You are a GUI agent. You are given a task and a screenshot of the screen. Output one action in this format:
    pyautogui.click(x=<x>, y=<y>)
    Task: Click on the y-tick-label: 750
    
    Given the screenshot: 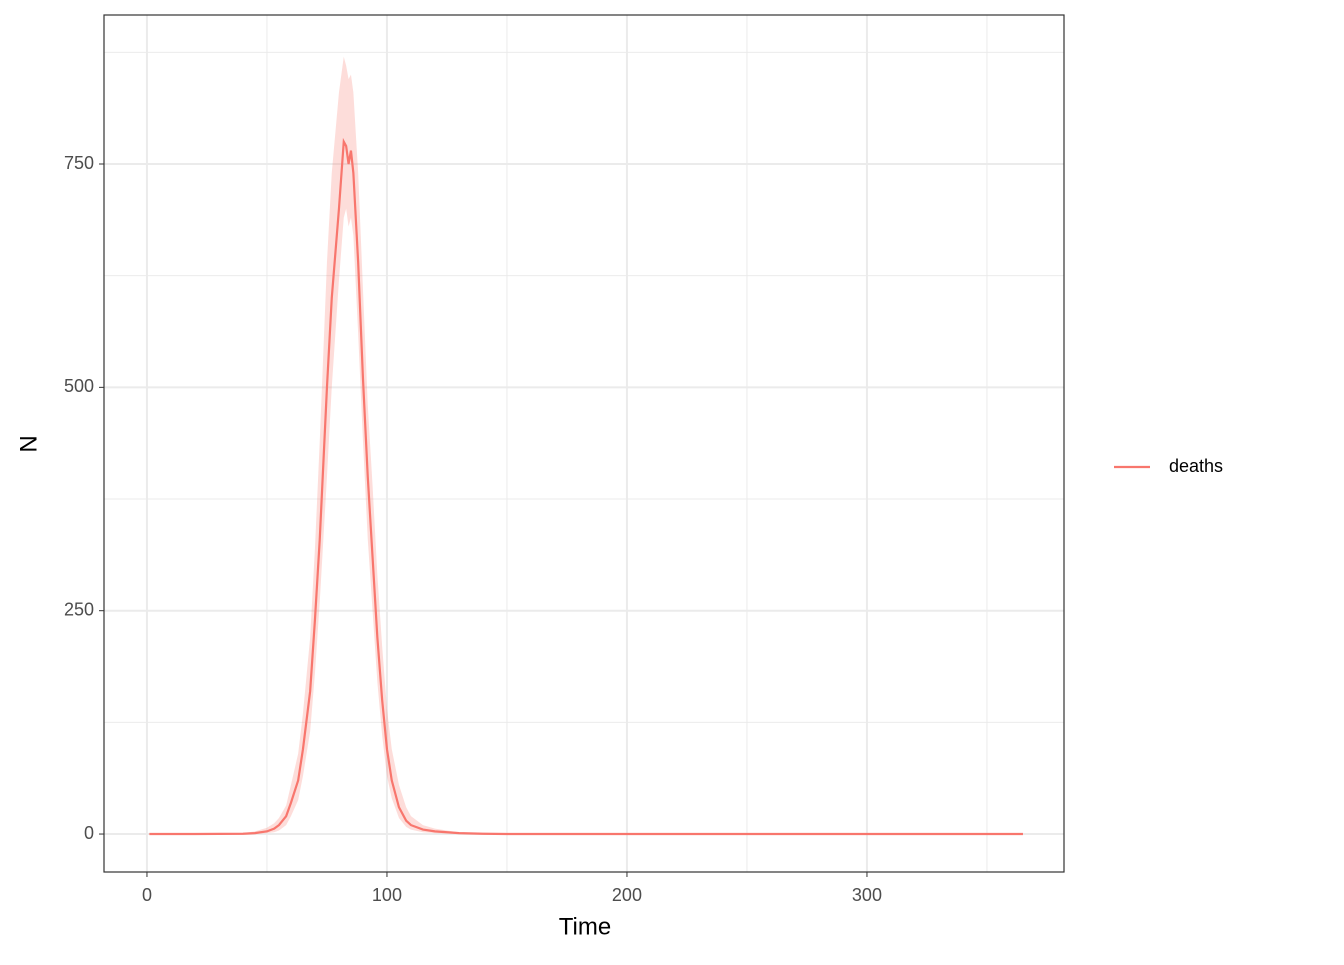 What is the action you would take?
    pyautogui.click(x=79, y=163)
    